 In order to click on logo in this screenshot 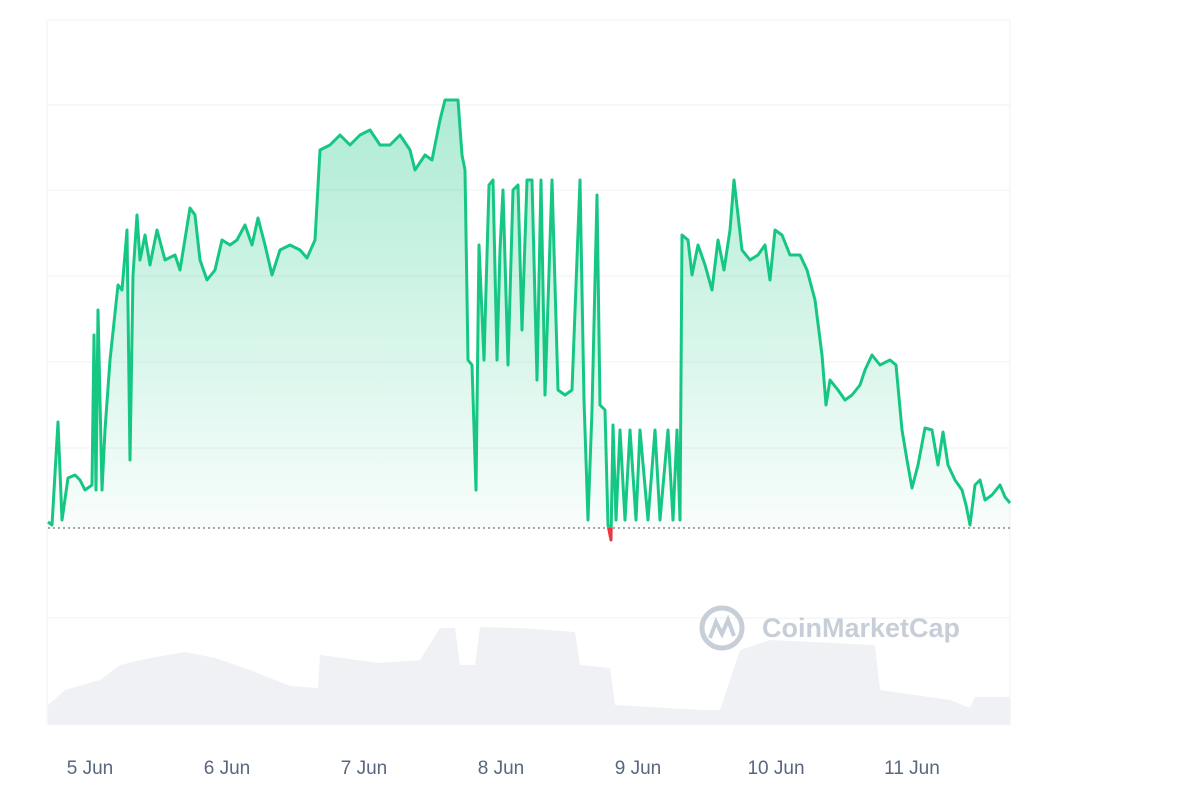, I will do `click(722, 628)`.